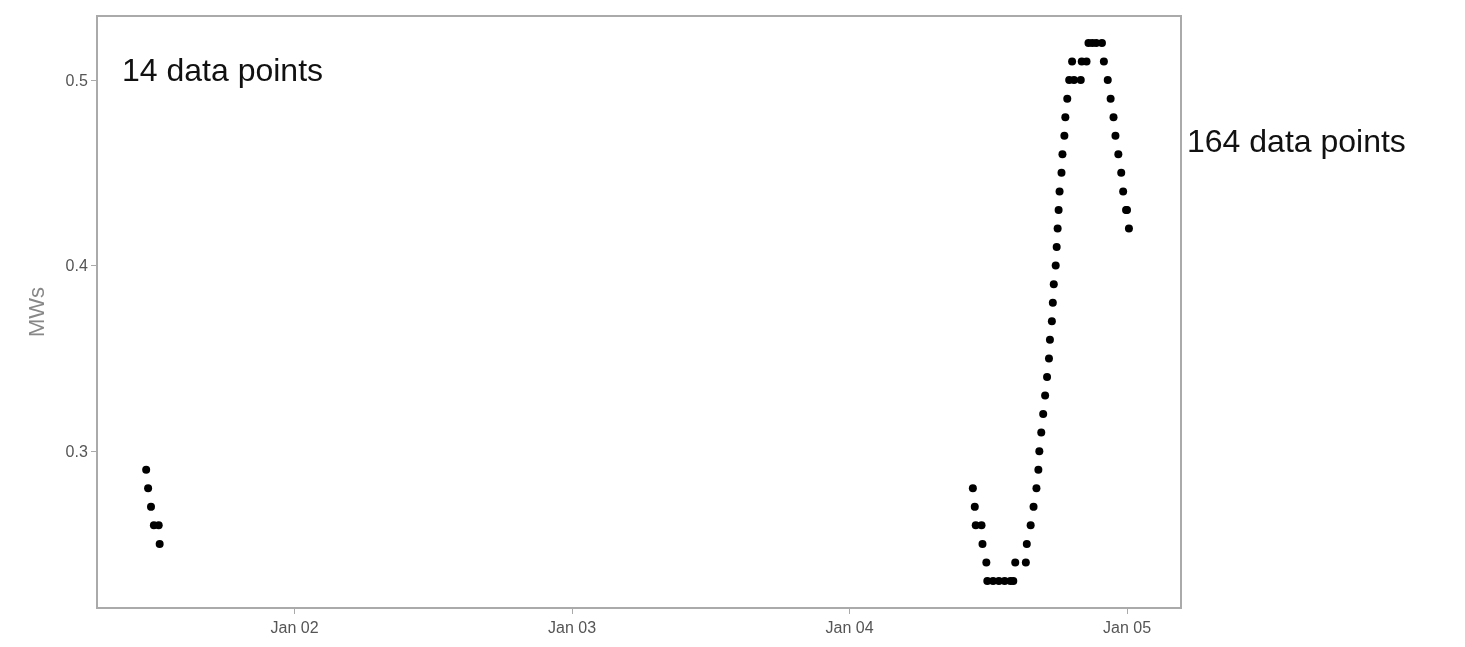 The width and height of the screenshot is (1465, 647). Describe the element at coordinates (1296, 141) in the screenshot. I see `text: 164 data points` at that location.